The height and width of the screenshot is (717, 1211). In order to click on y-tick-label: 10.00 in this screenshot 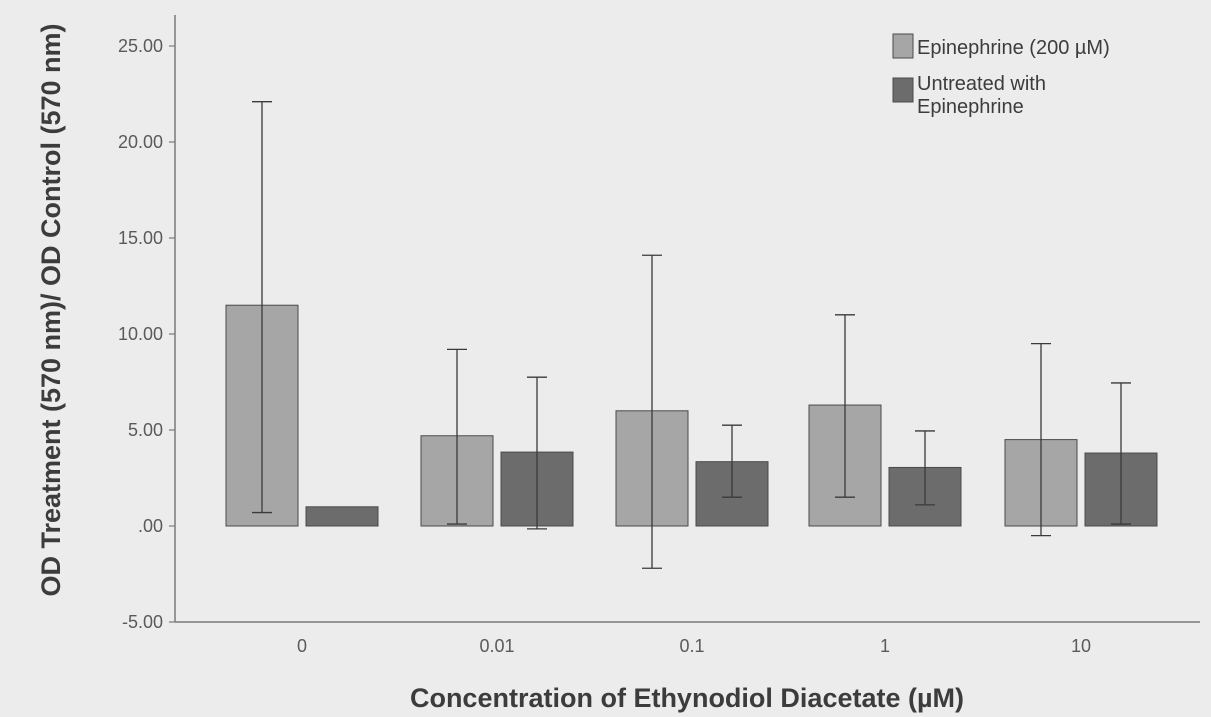, I will do `click(140, 334)`.